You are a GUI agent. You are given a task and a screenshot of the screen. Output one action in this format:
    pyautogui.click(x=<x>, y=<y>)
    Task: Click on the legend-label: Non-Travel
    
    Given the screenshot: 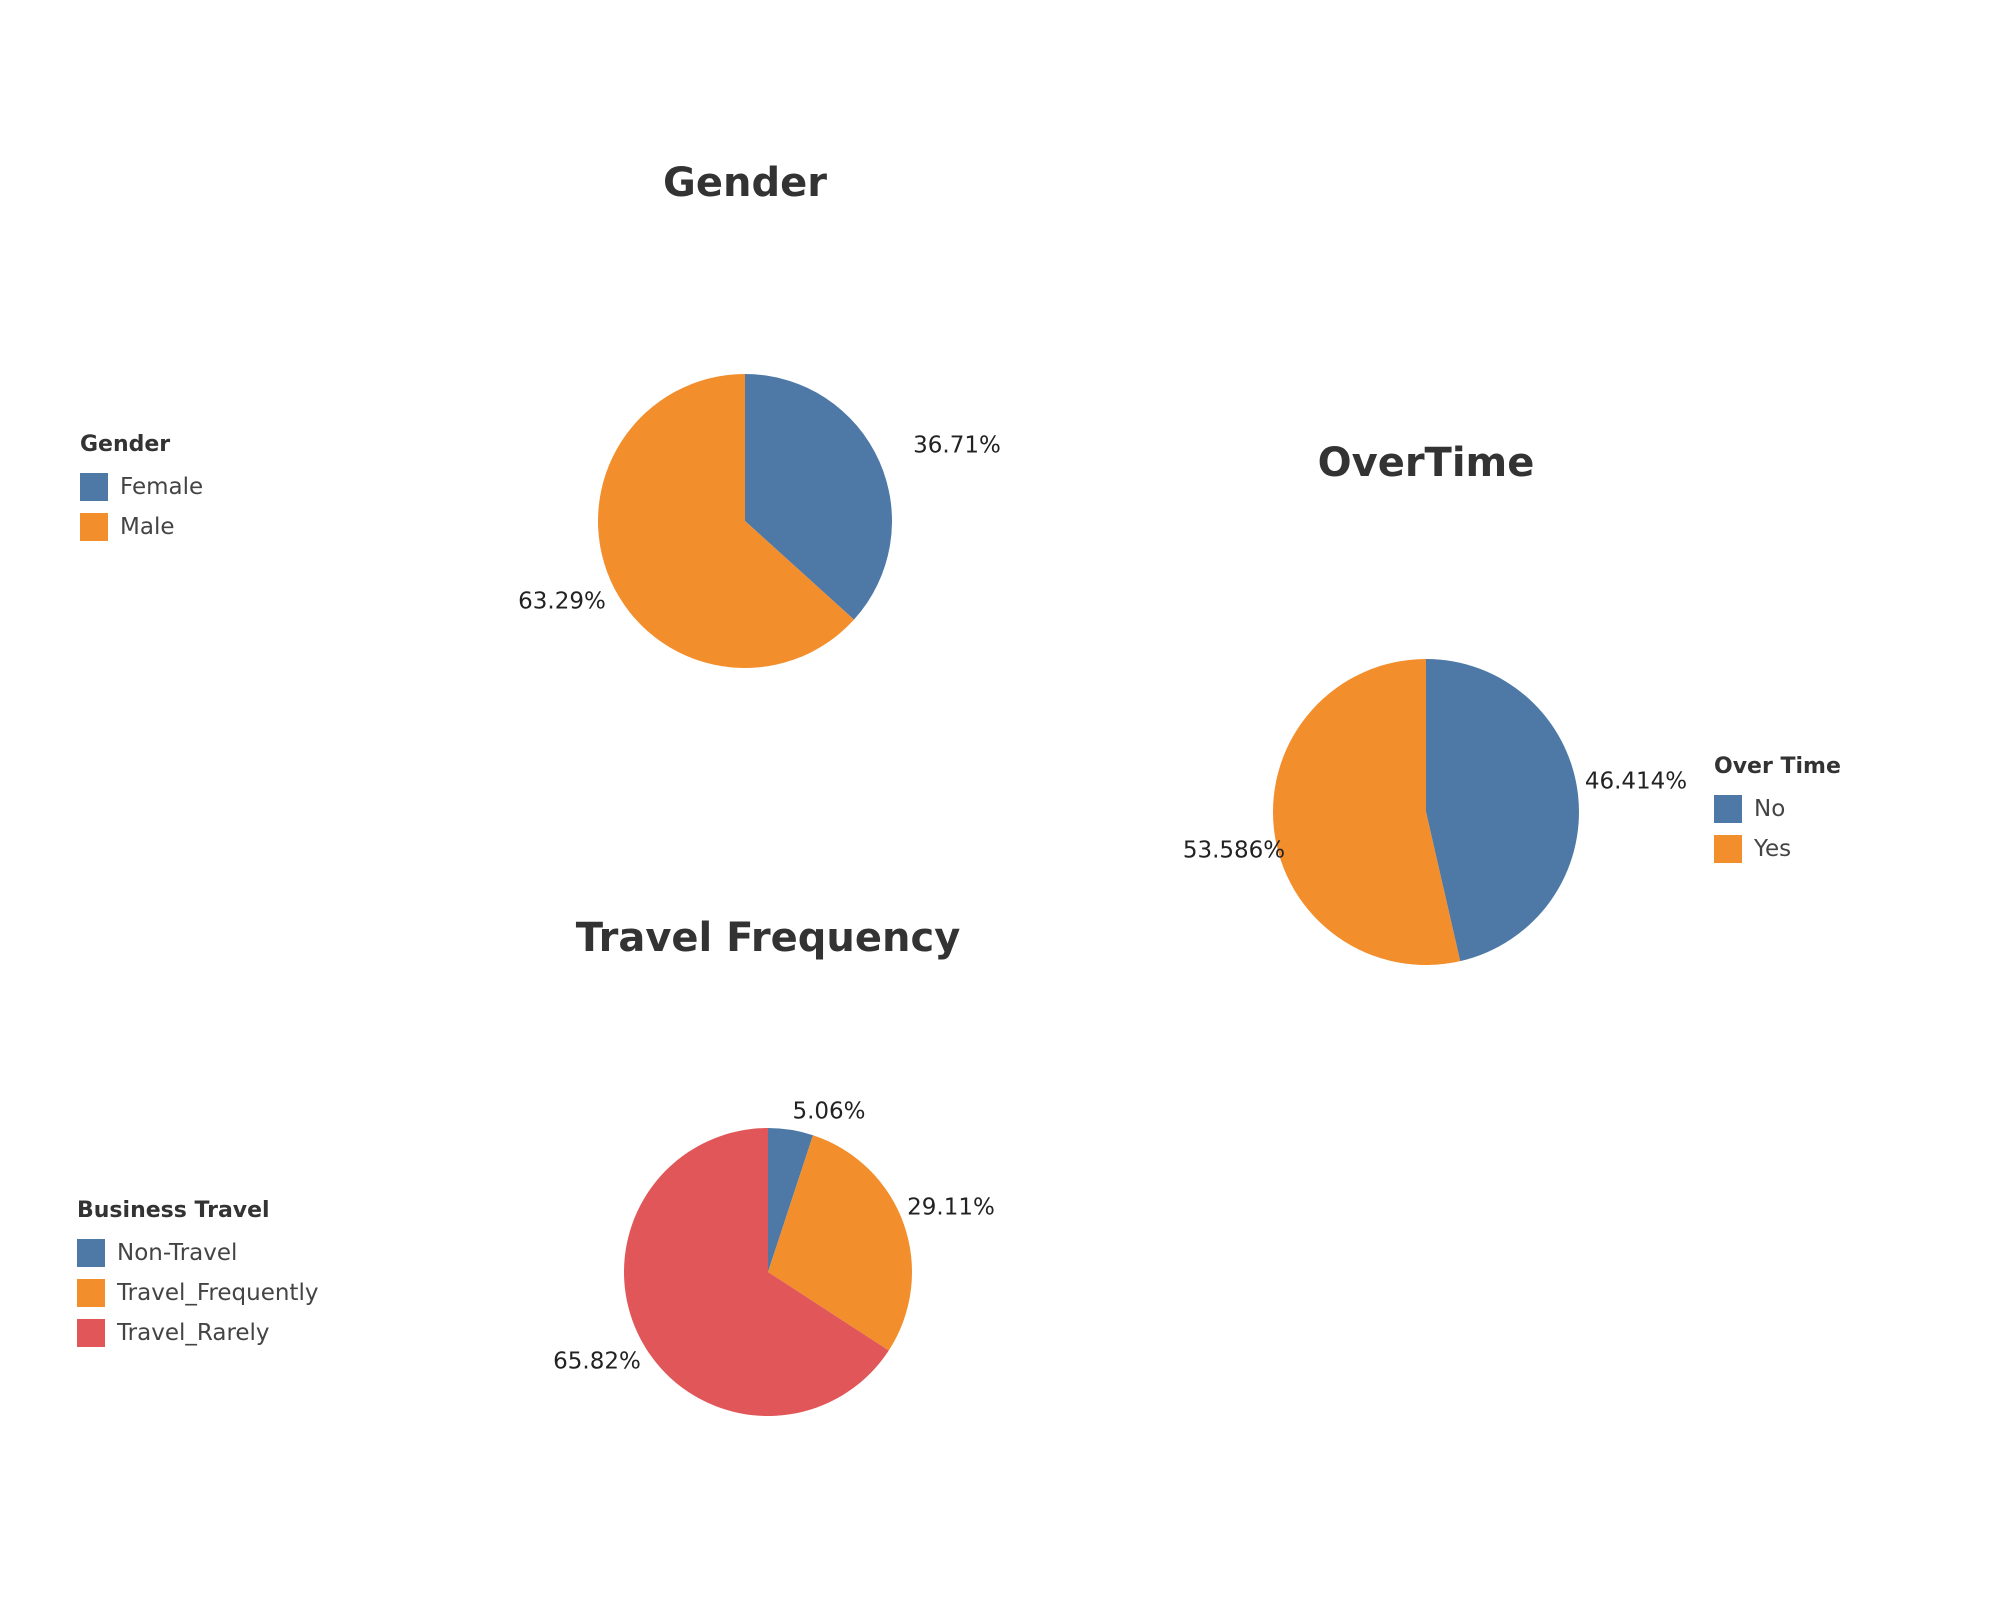 What is the action you would take?
    pyautogui.click(x=177, y=1253)
    